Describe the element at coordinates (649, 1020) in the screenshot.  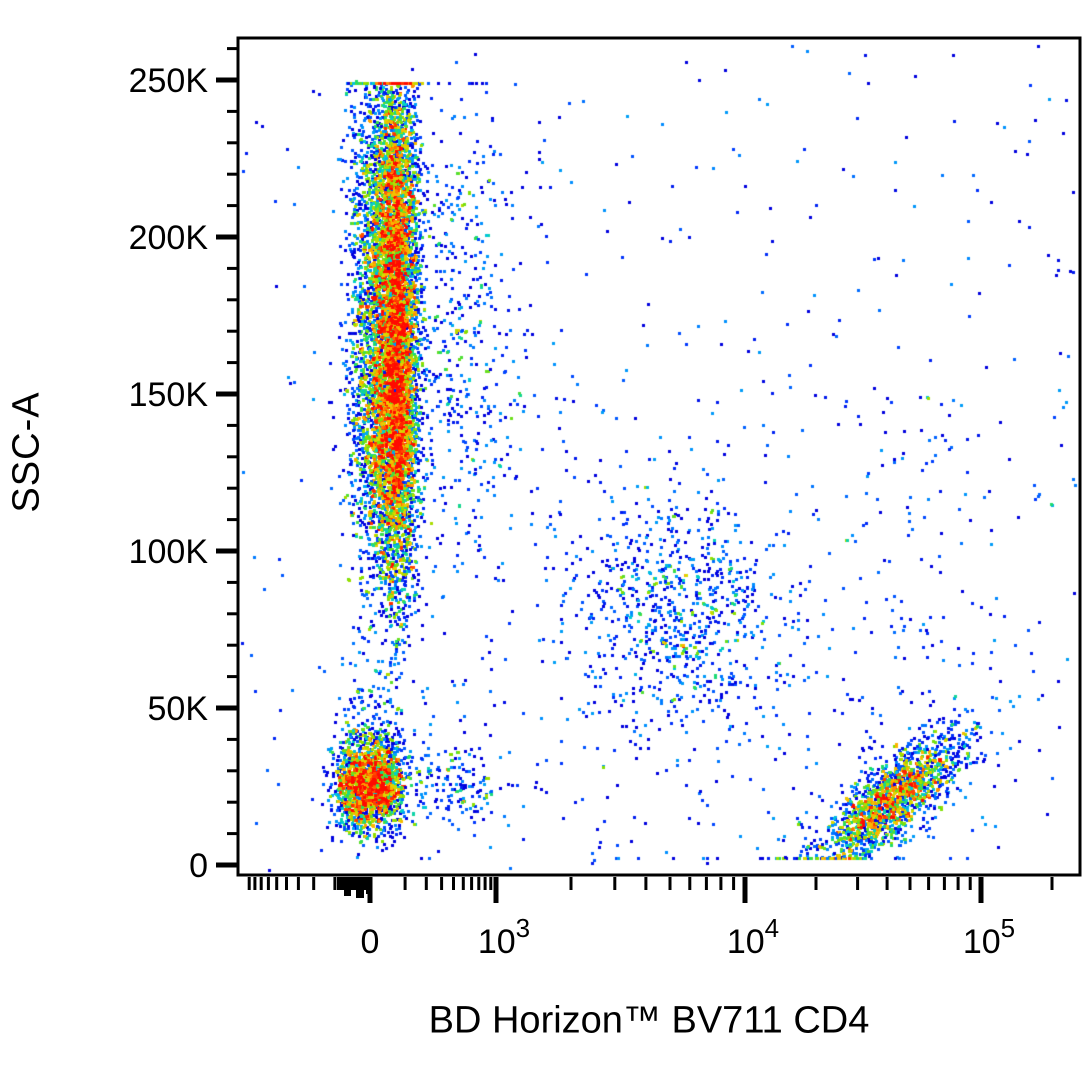
I see `x-axis-title: BD Horizon™ BV711 CD4` at that location.